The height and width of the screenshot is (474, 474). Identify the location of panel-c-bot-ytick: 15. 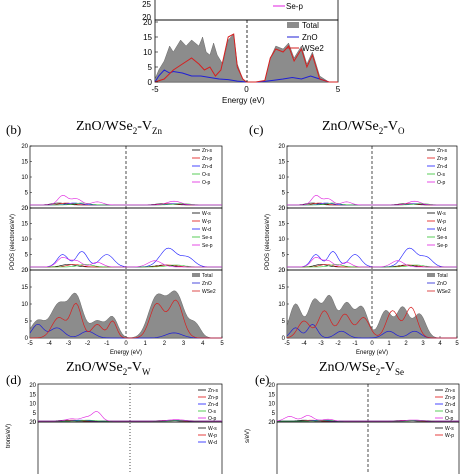
(281, 288).